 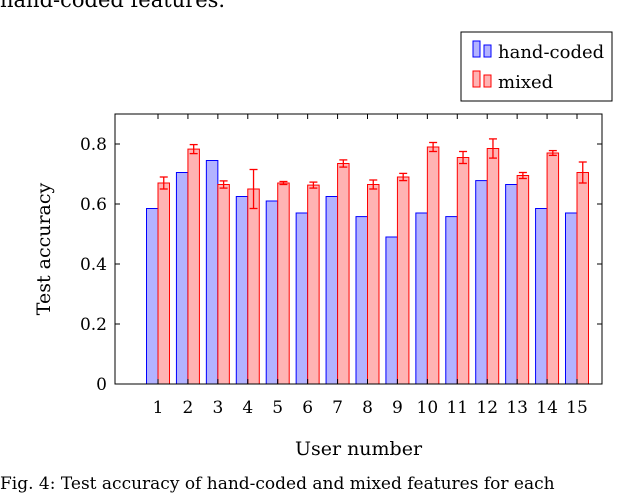 I want to click on x-tick-label: 15, so click(x=577, y=408).